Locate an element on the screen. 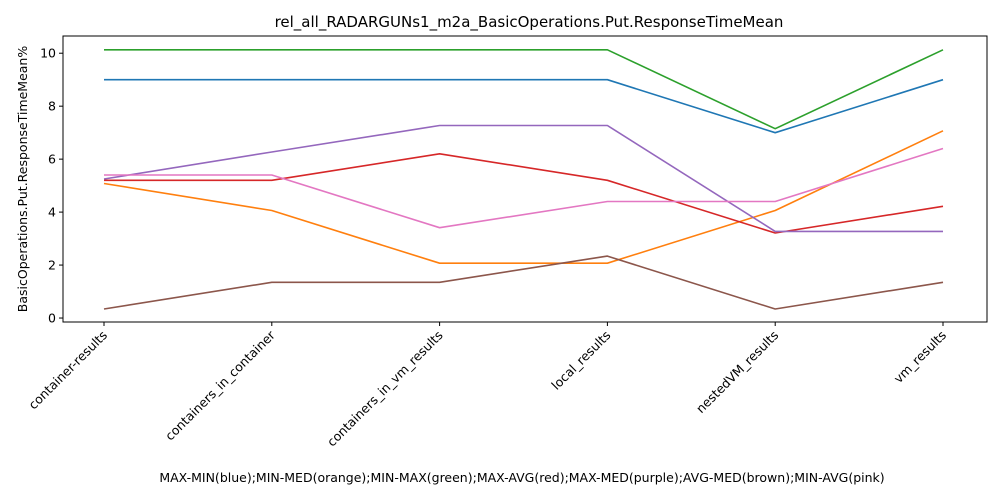 Image resolution: width=1000 pixels, height=500 pixels. x-tick-label: containers_in_vm_results is located at coordinates (385, 389).